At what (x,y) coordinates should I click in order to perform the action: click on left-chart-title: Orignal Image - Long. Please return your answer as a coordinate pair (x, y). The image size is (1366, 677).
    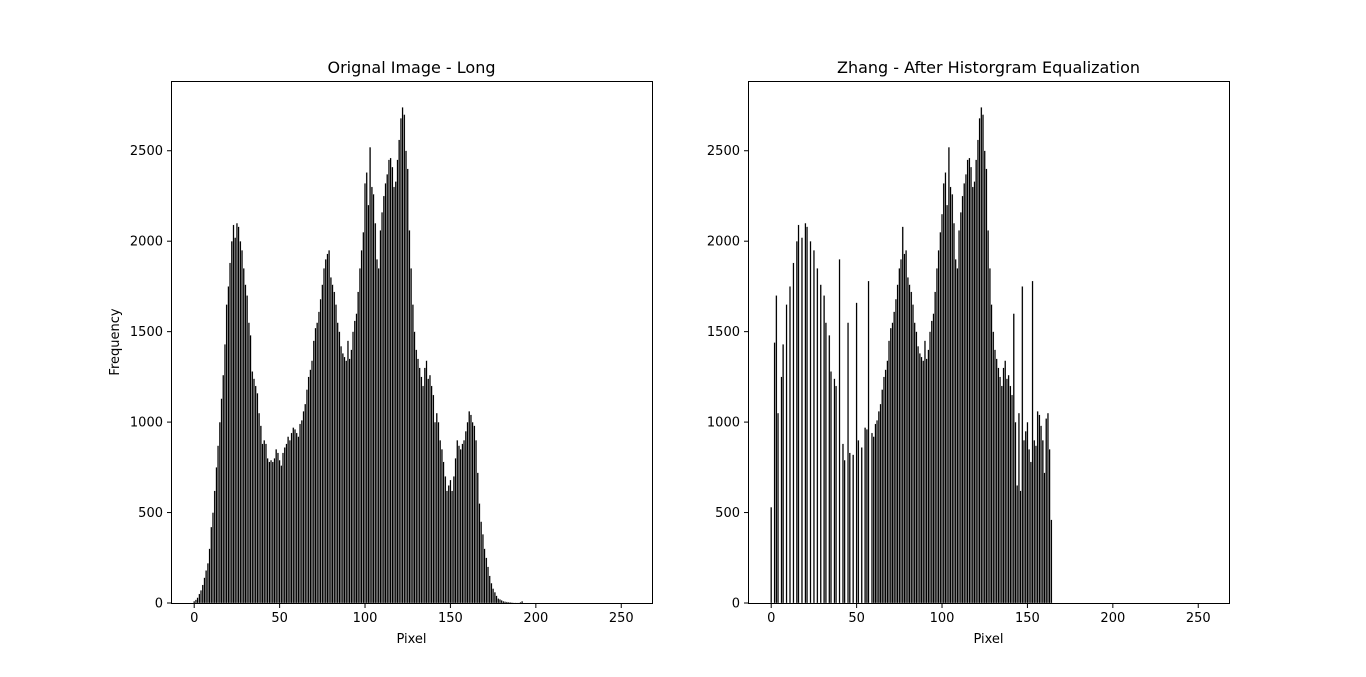
    Looking at the image, I should click on (411, 67).